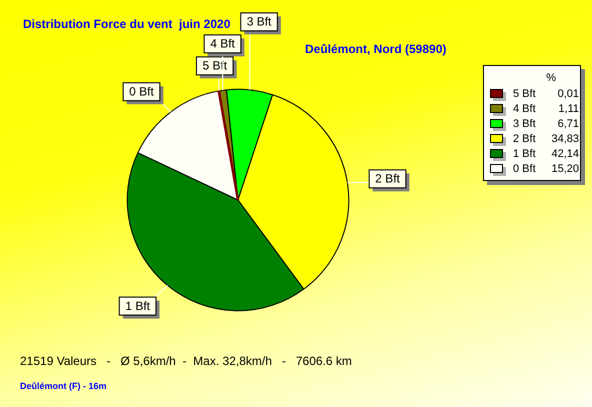  What do you see at coordinates (564, 154) in the screenshot?
I see `data-label: 42,14` at bounding box center [564, 154].